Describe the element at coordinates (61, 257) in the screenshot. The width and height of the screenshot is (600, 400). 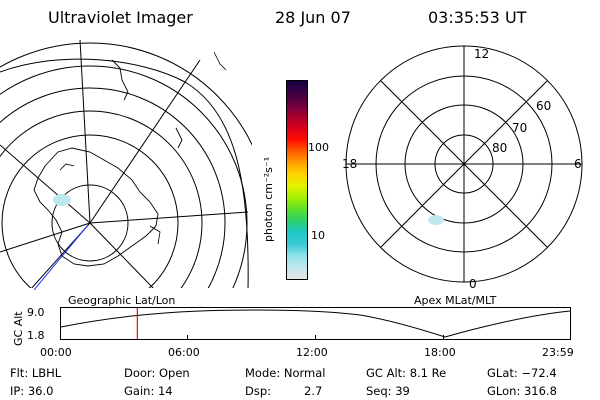
I see `satellite-track` at that location.